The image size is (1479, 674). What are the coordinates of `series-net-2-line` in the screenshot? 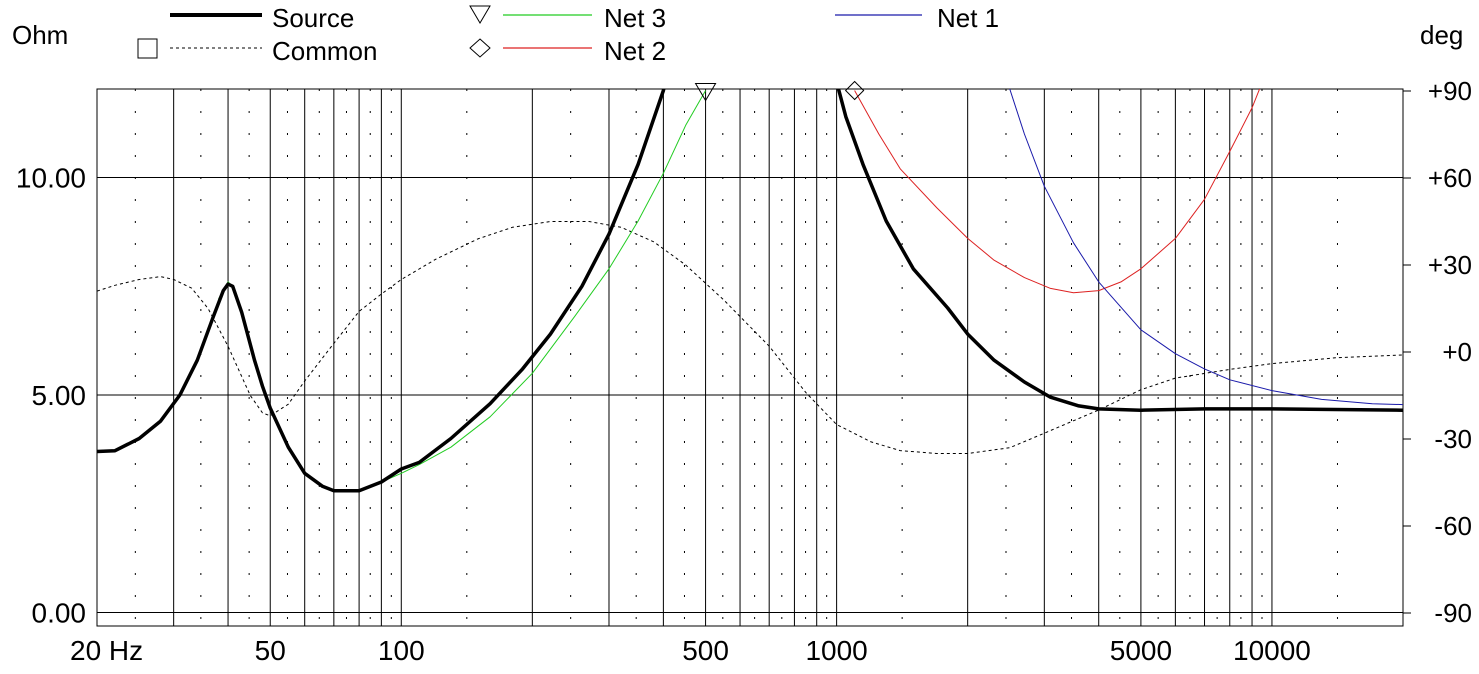 It's located at (1057, 191).